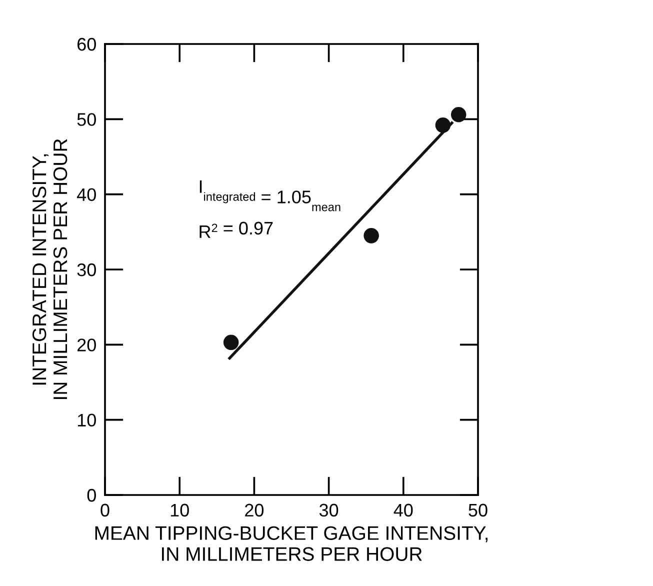 The image size is (653, 586). I want to click on x-tick-label: 0, so click(105, 510).